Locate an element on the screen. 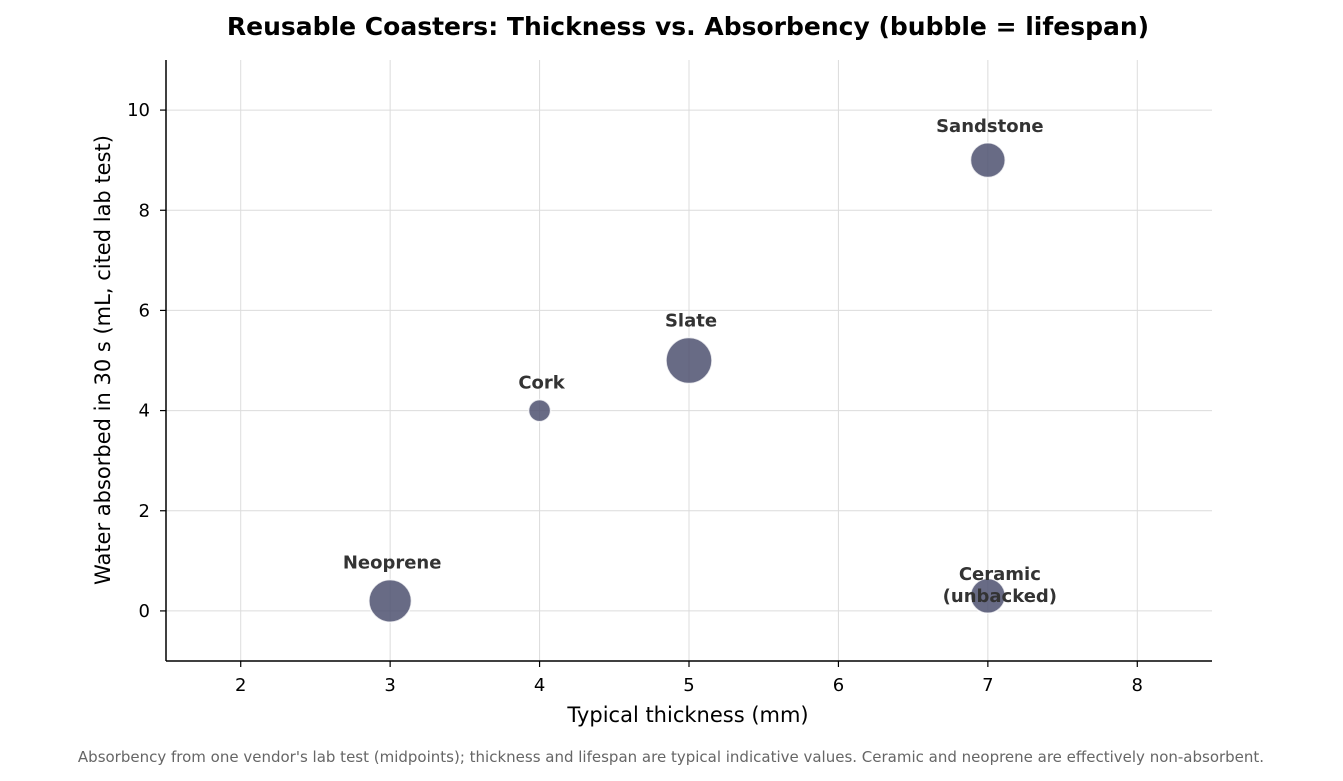 The image size is (1343, 781). x-tick-label: 8 is located at coordinates (1137, 685).